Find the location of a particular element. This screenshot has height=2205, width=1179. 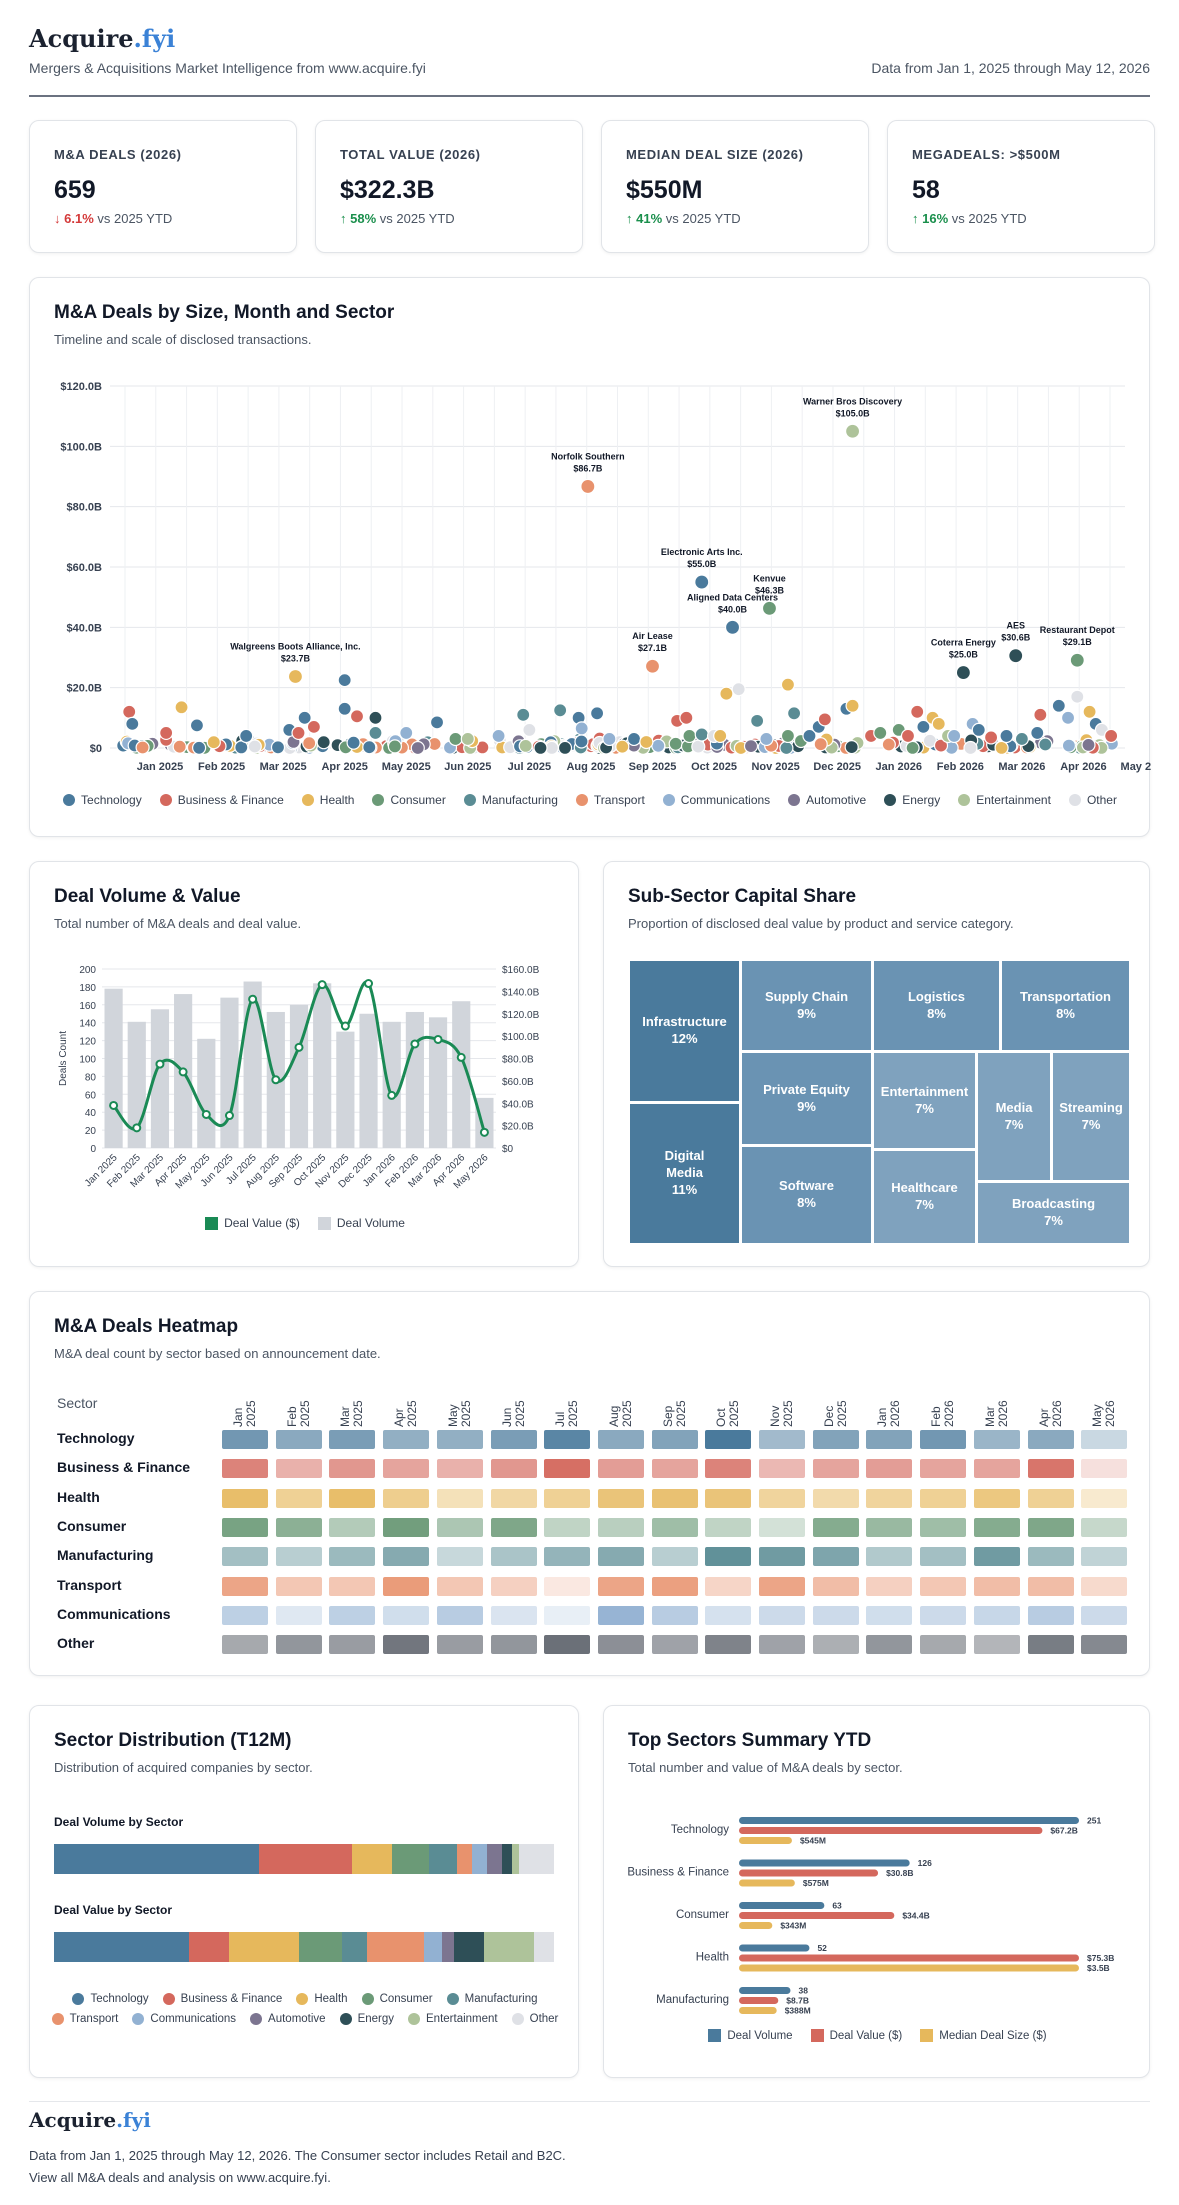

segment-technology is located at coordinates (121, 1947).